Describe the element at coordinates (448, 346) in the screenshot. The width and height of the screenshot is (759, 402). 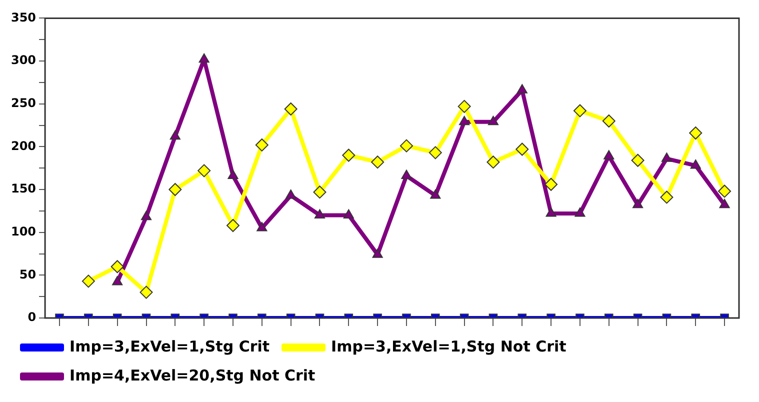
I see `legend-label: Imp=3,ExVel=1,Stg Not Crit` at that location.